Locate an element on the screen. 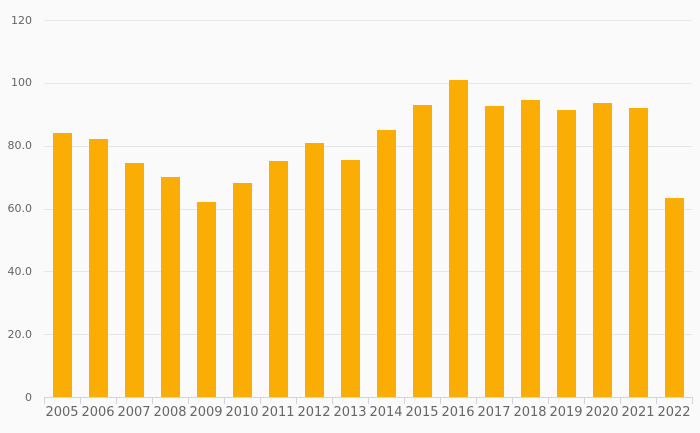 This screenshot has height=433, width=700. y-axis-label-40: 40.0 is located at coordinates (20, 271).